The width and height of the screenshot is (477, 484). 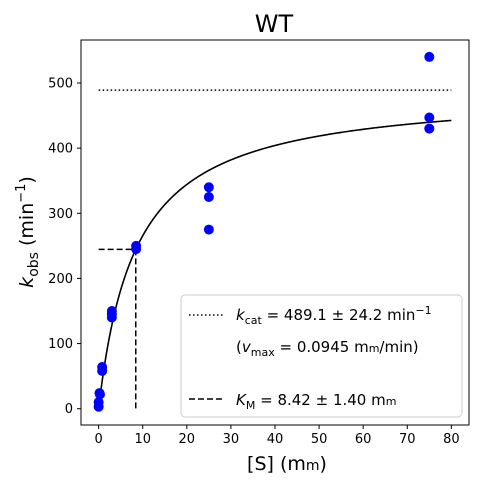 I want to click on x-tick-label: 30, so click(x=231, y=439).